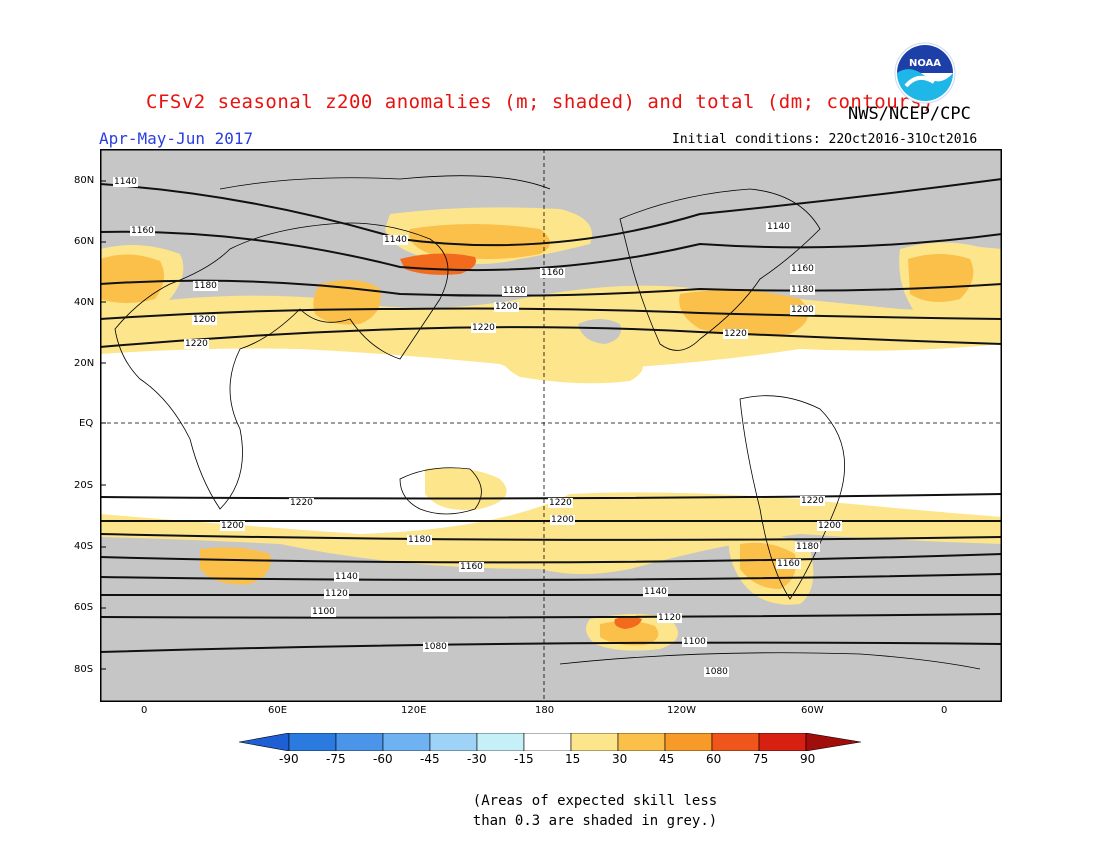  I want to click on lat-tick-label: 80S, so click(84, 669).